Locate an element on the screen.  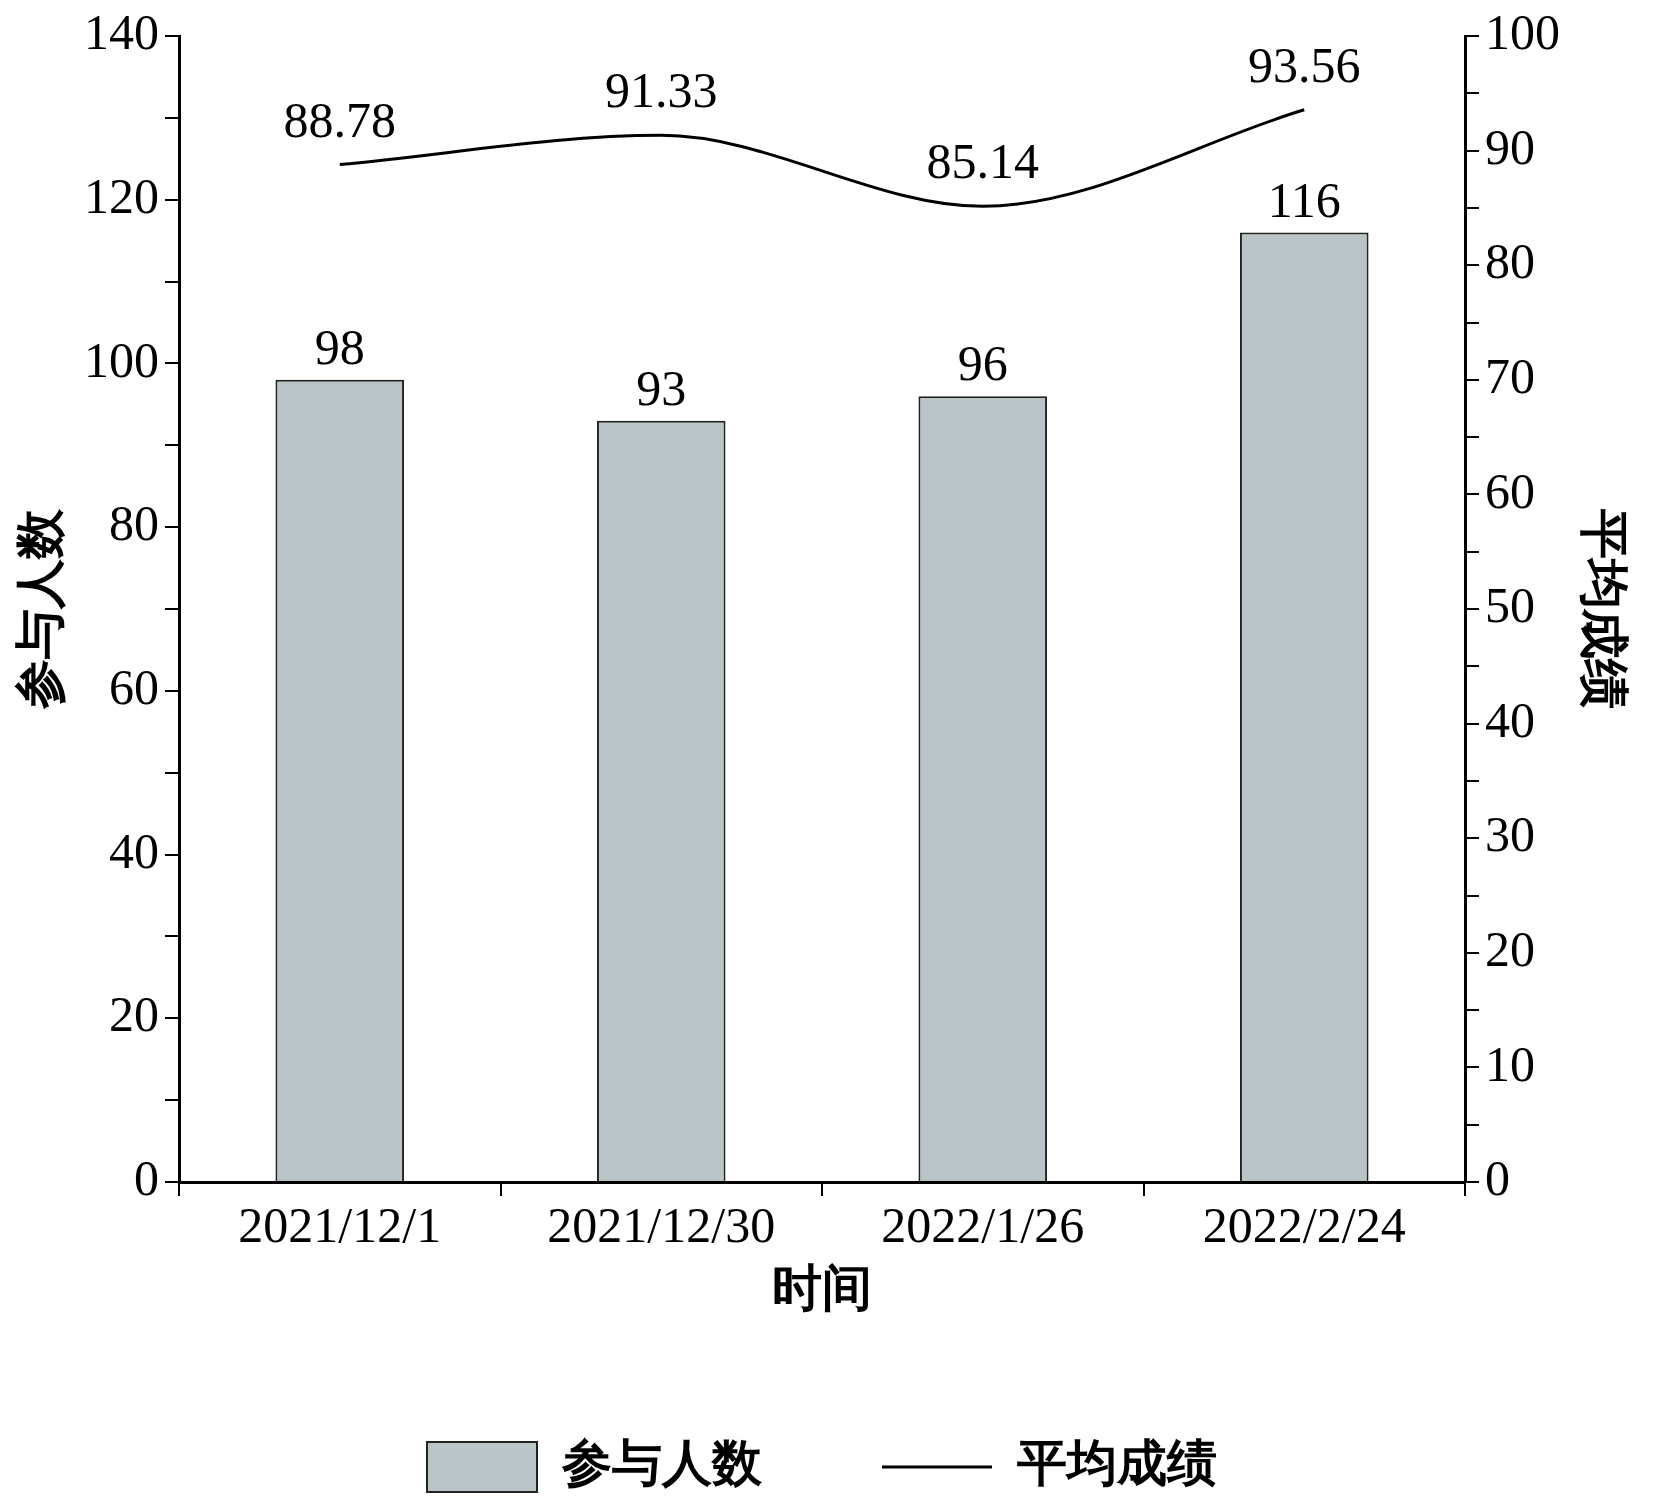
y2-tick-label: 90 is located at coordinates (1510, 146).